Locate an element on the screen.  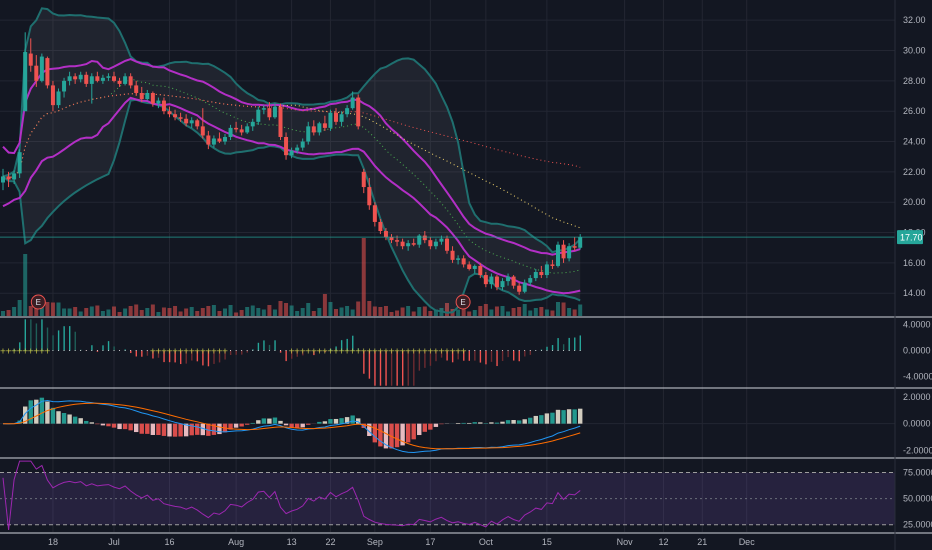
macd-pane is located at coordinates (292, 425).